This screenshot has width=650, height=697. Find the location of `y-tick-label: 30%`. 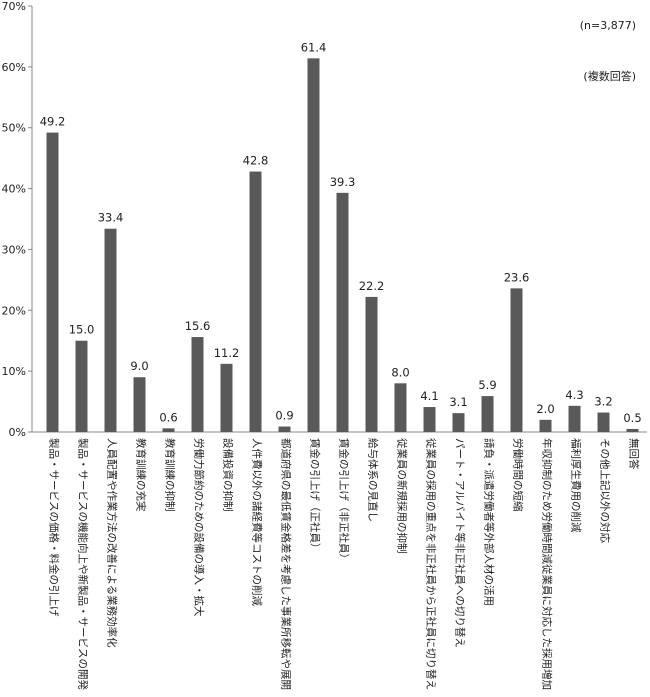

y-tick-label: 30% is located at coordinates (14, 249).